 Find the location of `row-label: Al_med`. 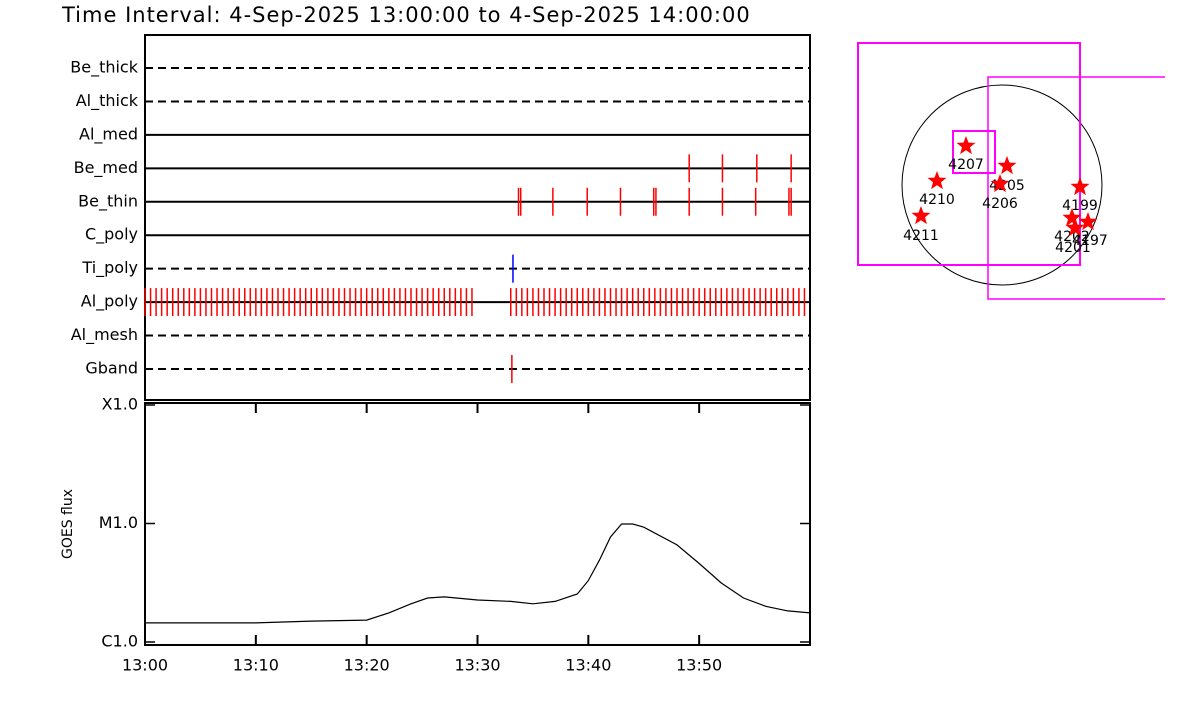

row-label: Al_med is located at coordinates (108, 134).